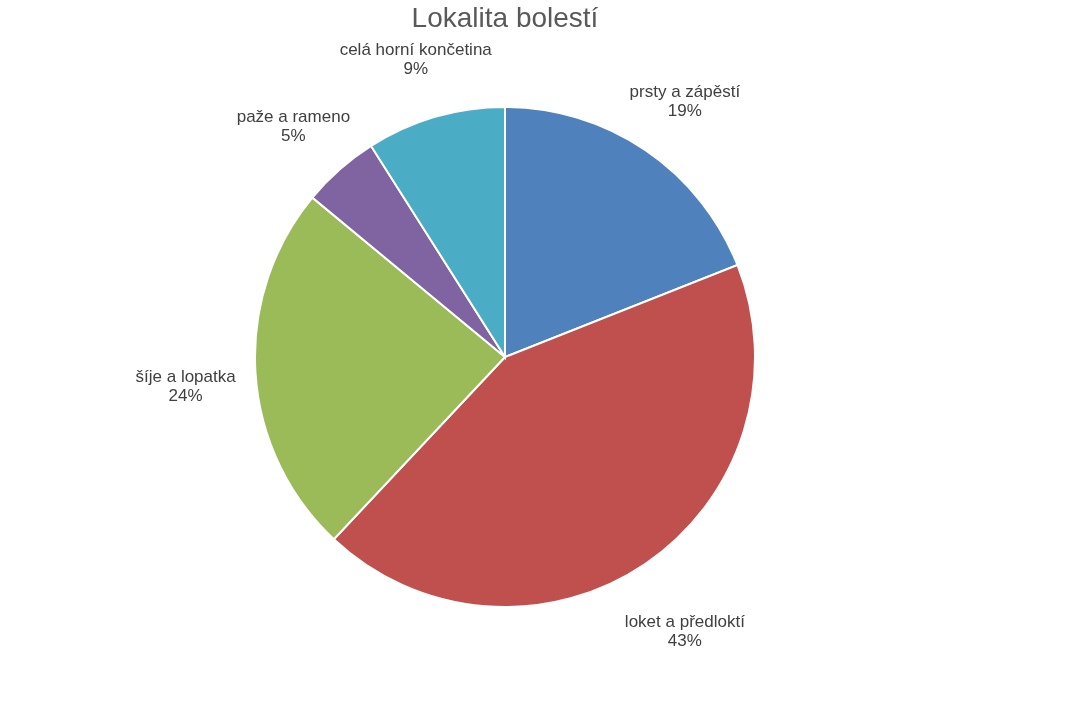  Describe the element at coordinates (293, 116) in the screenshot. I see `slice-label: paže a rameno` at that location.